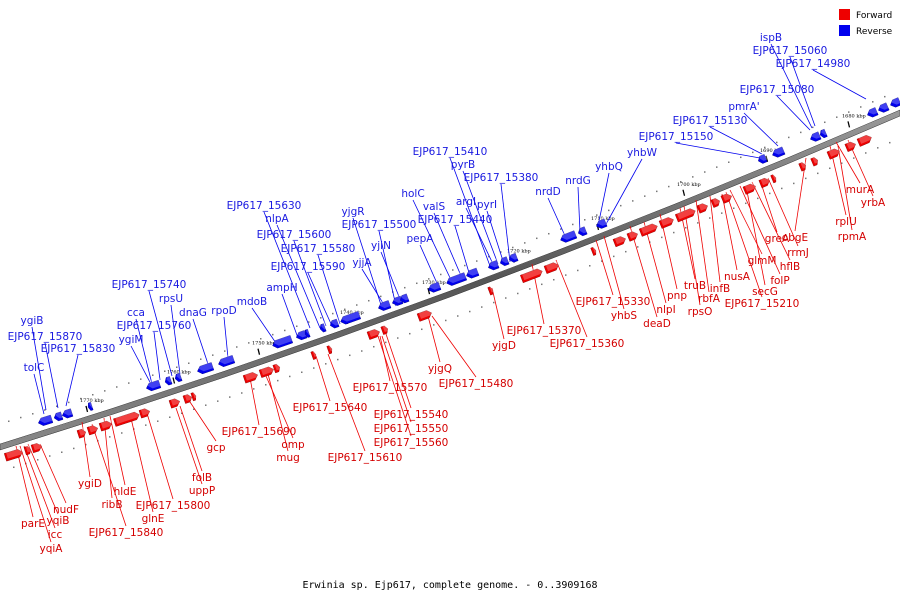  What do you see at coordinates (501, 178) in the screenshot?
I see `reverse-gene-label: EJP617_15380` at bounding box center [501, 178].